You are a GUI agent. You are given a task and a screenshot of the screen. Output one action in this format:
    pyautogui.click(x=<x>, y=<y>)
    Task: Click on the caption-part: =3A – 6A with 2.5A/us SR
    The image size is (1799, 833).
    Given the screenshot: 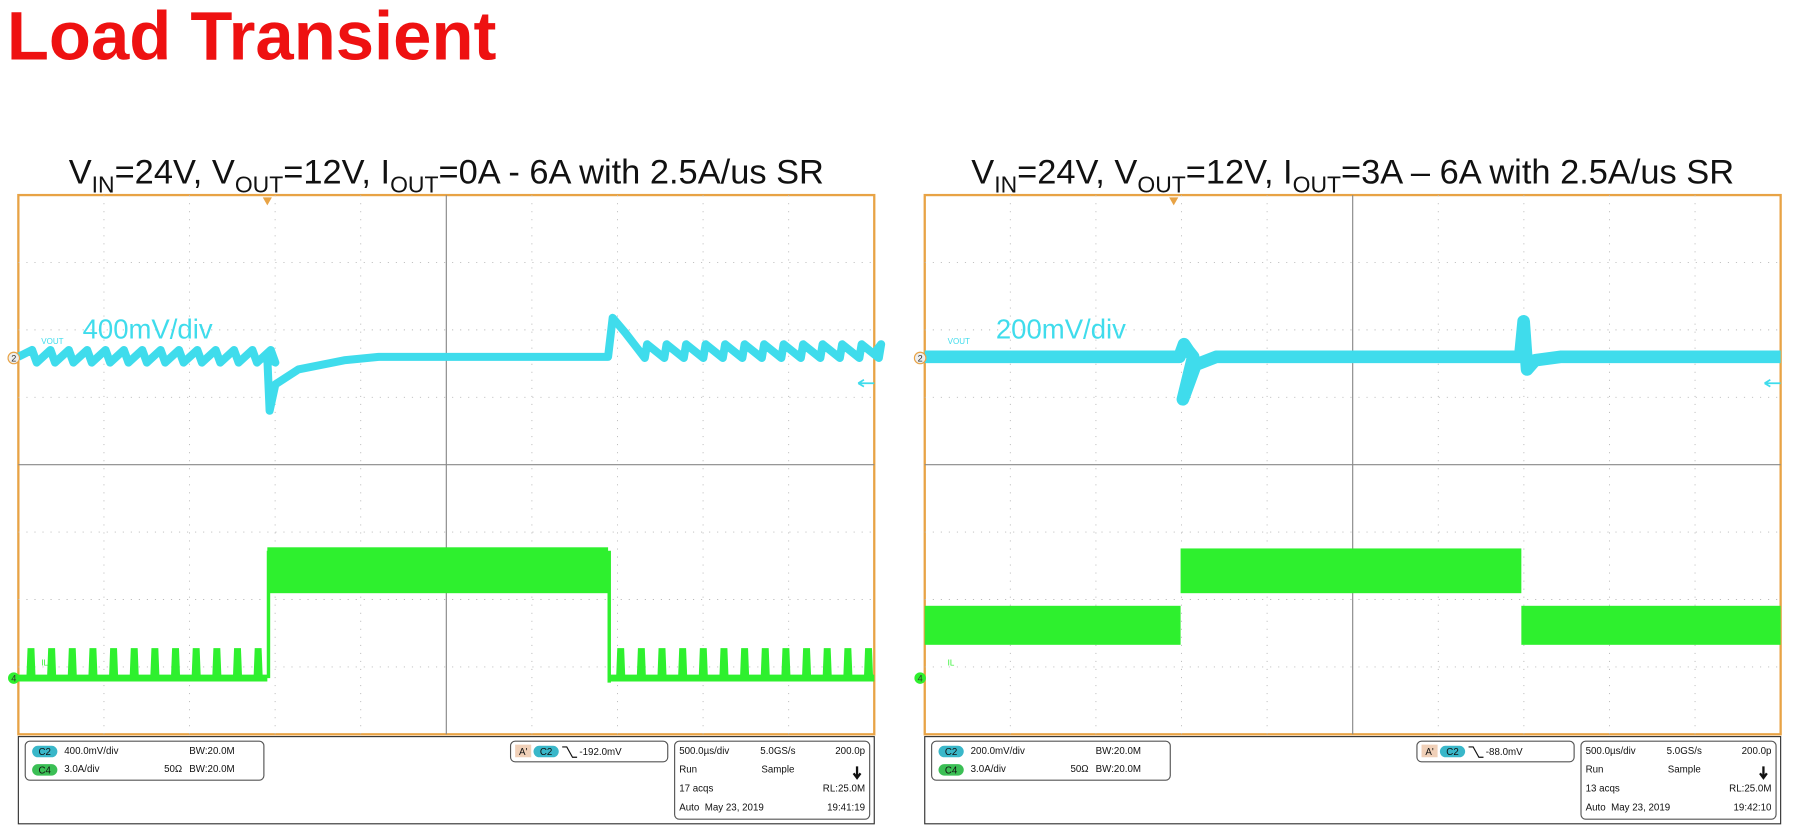 What is the action you would take?
    pyautogui.click(x=1537, y=173)
    